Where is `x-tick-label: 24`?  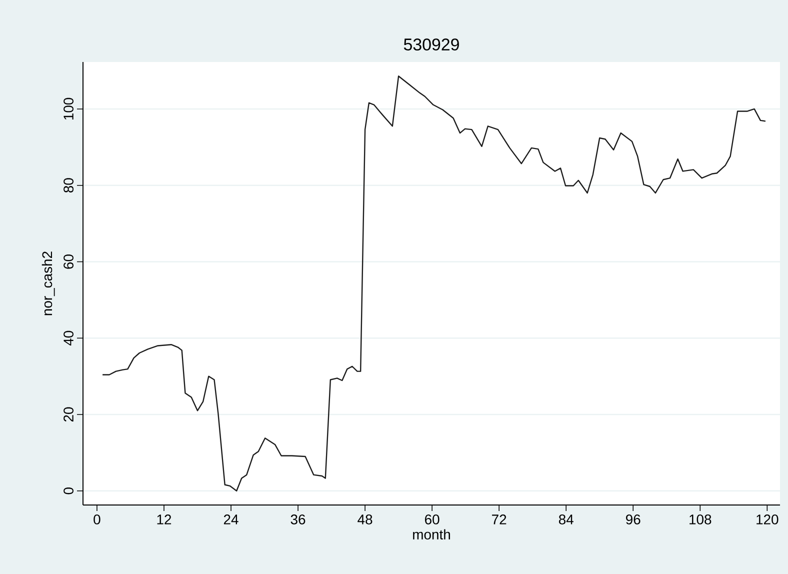 x-tick-label: 24 is located at coordinates (231, 519).